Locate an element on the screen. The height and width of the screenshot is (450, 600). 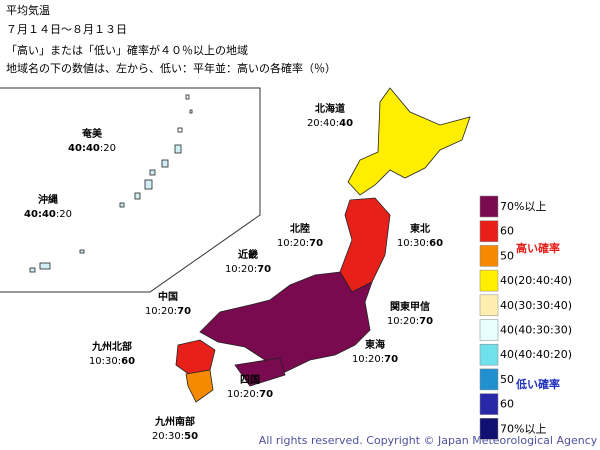
region-probs: 20:30:50 is located at coordinates (175, 436).